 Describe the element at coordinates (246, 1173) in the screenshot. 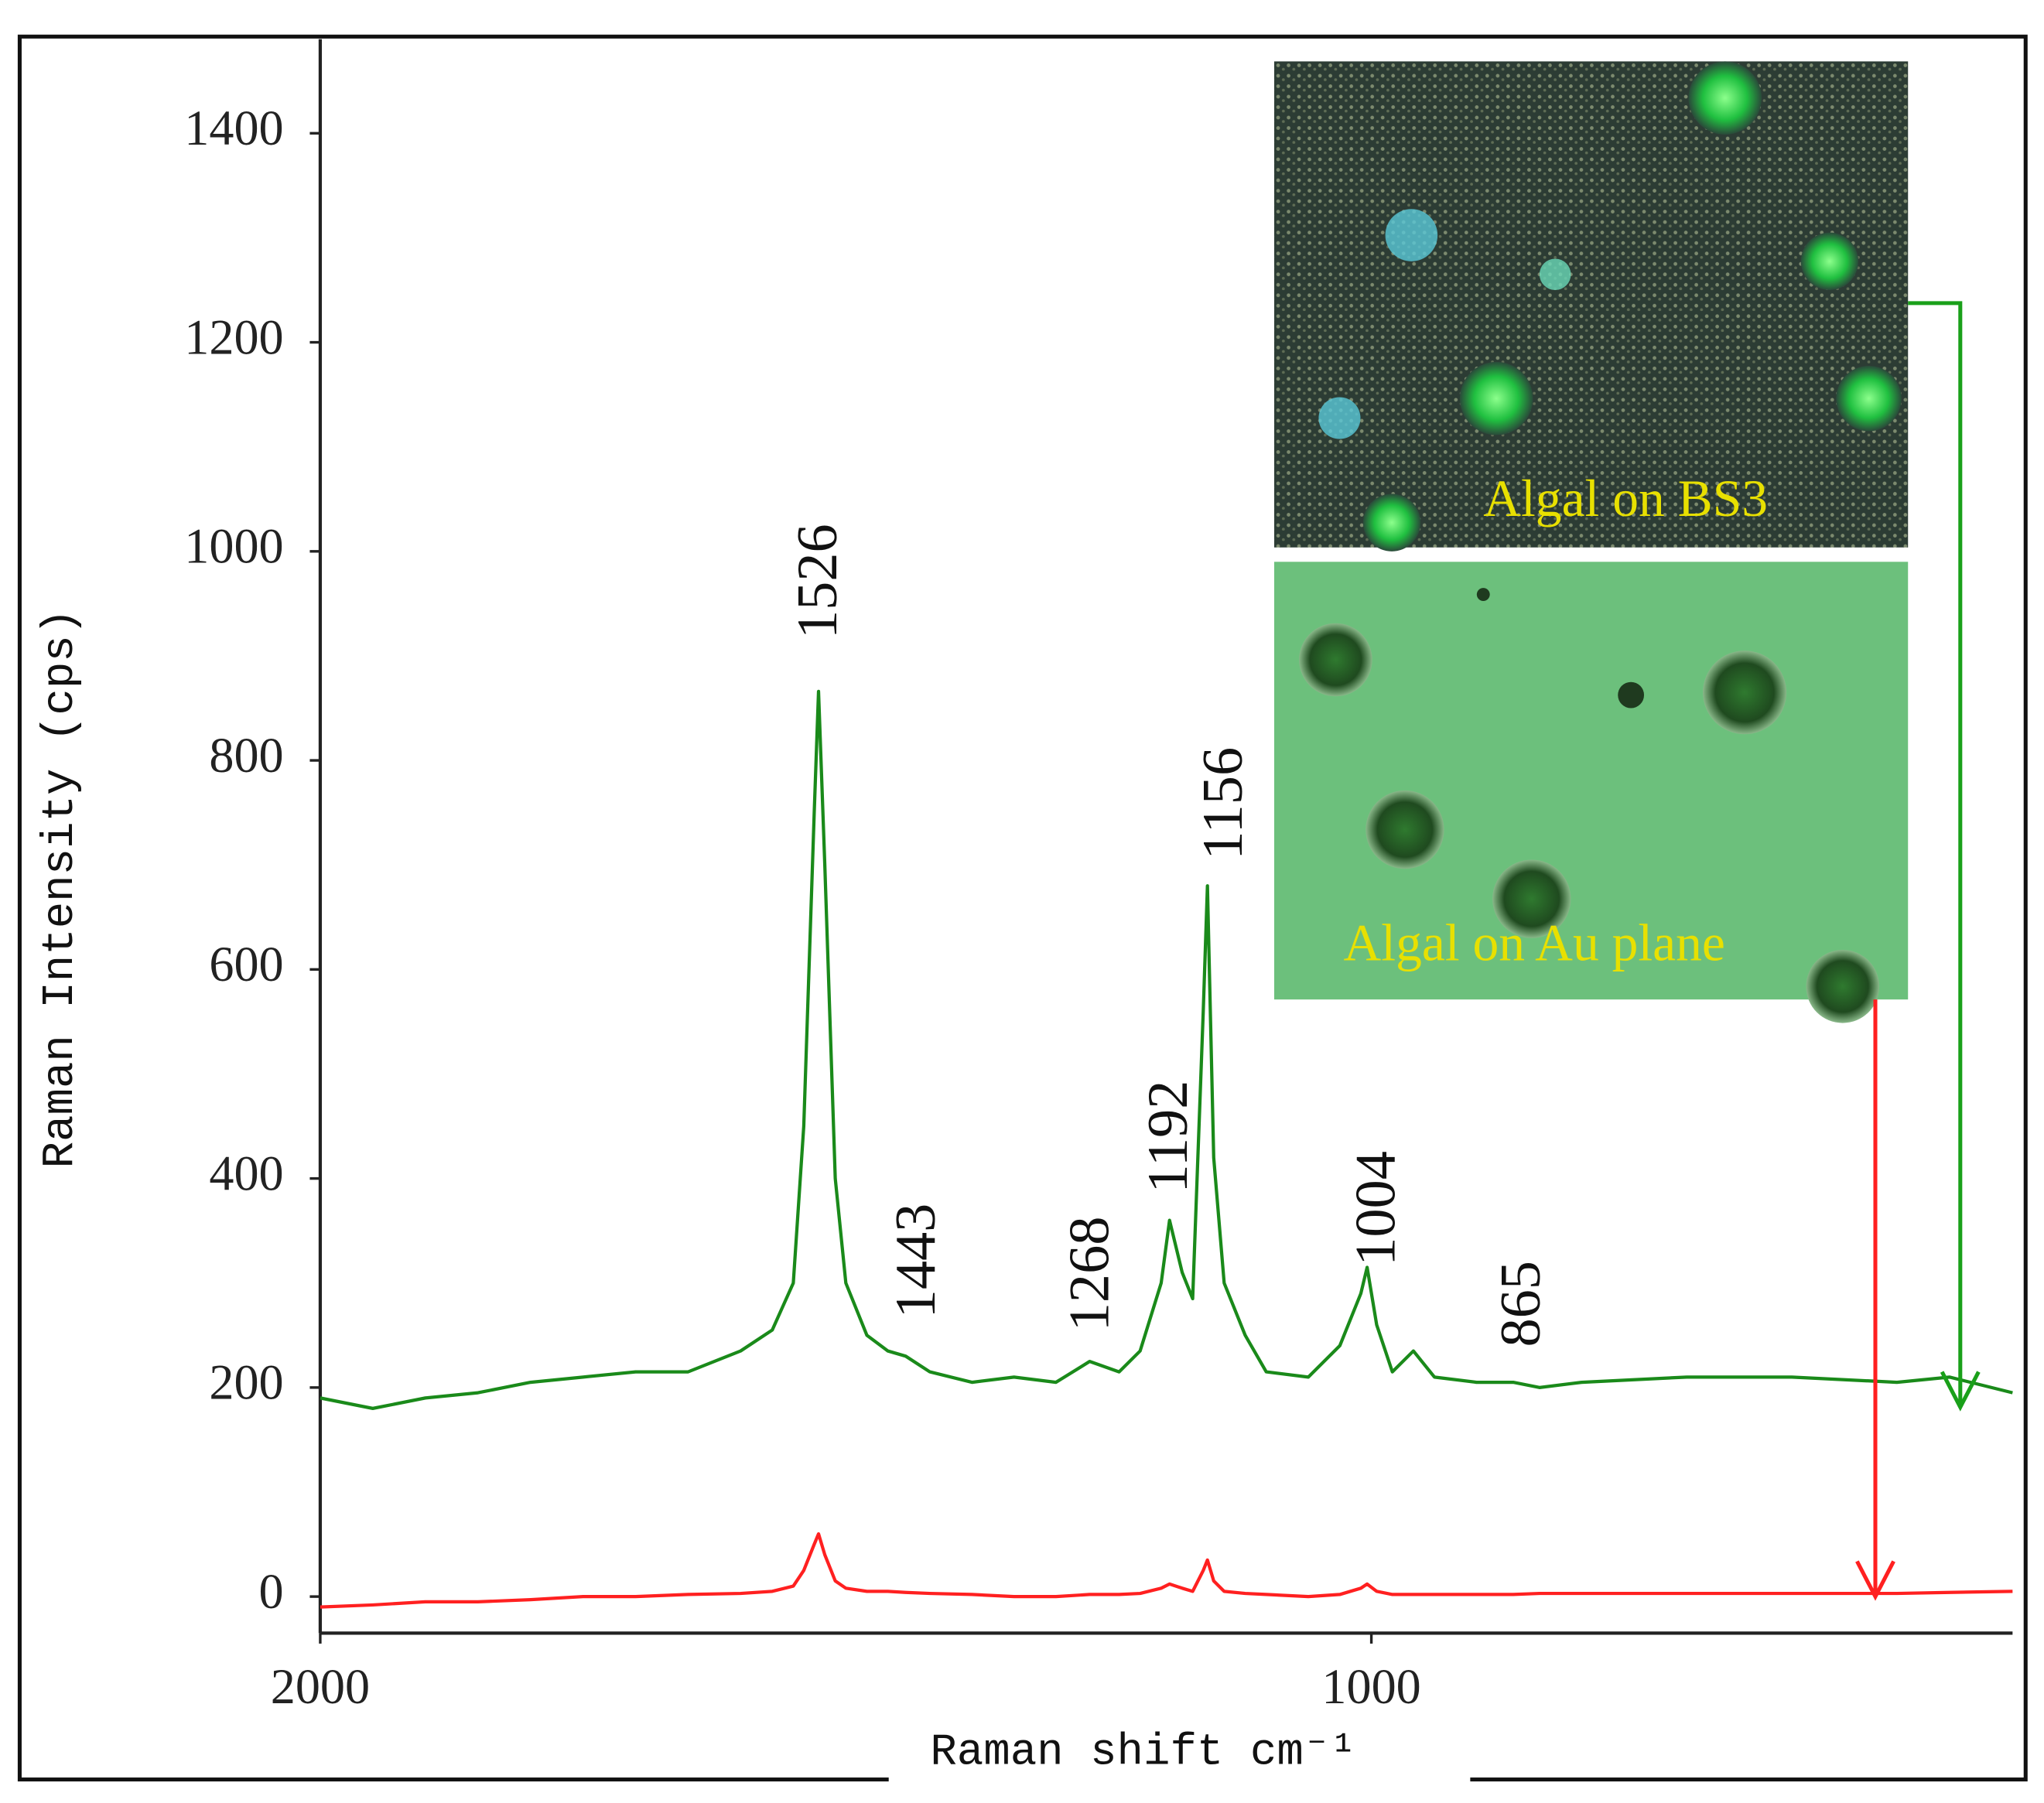

I see `y-tick-label: 400` at that location.